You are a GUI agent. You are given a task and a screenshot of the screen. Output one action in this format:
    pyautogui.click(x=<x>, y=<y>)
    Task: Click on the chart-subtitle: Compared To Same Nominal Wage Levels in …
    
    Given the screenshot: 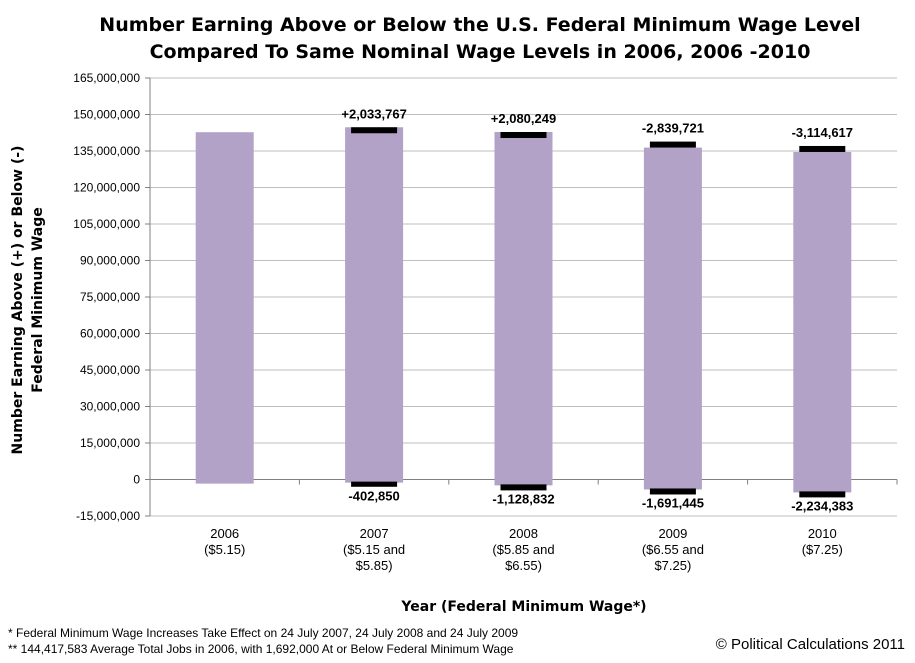 What is the action you would take?
    pyautogui.click(x=480, y=52)
    